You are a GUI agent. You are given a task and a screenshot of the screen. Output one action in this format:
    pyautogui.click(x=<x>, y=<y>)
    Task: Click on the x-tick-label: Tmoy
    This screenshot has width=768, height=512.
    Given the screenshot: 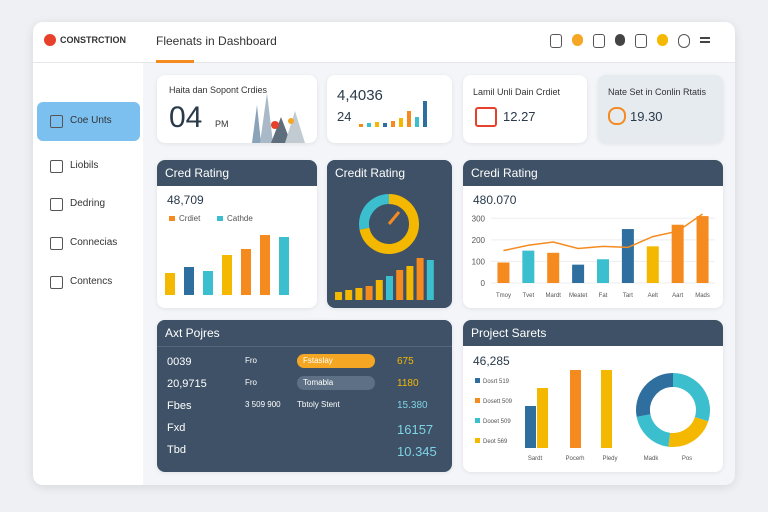 What is the action you would take?
    pyautogui.click(x=503, y=296)
    